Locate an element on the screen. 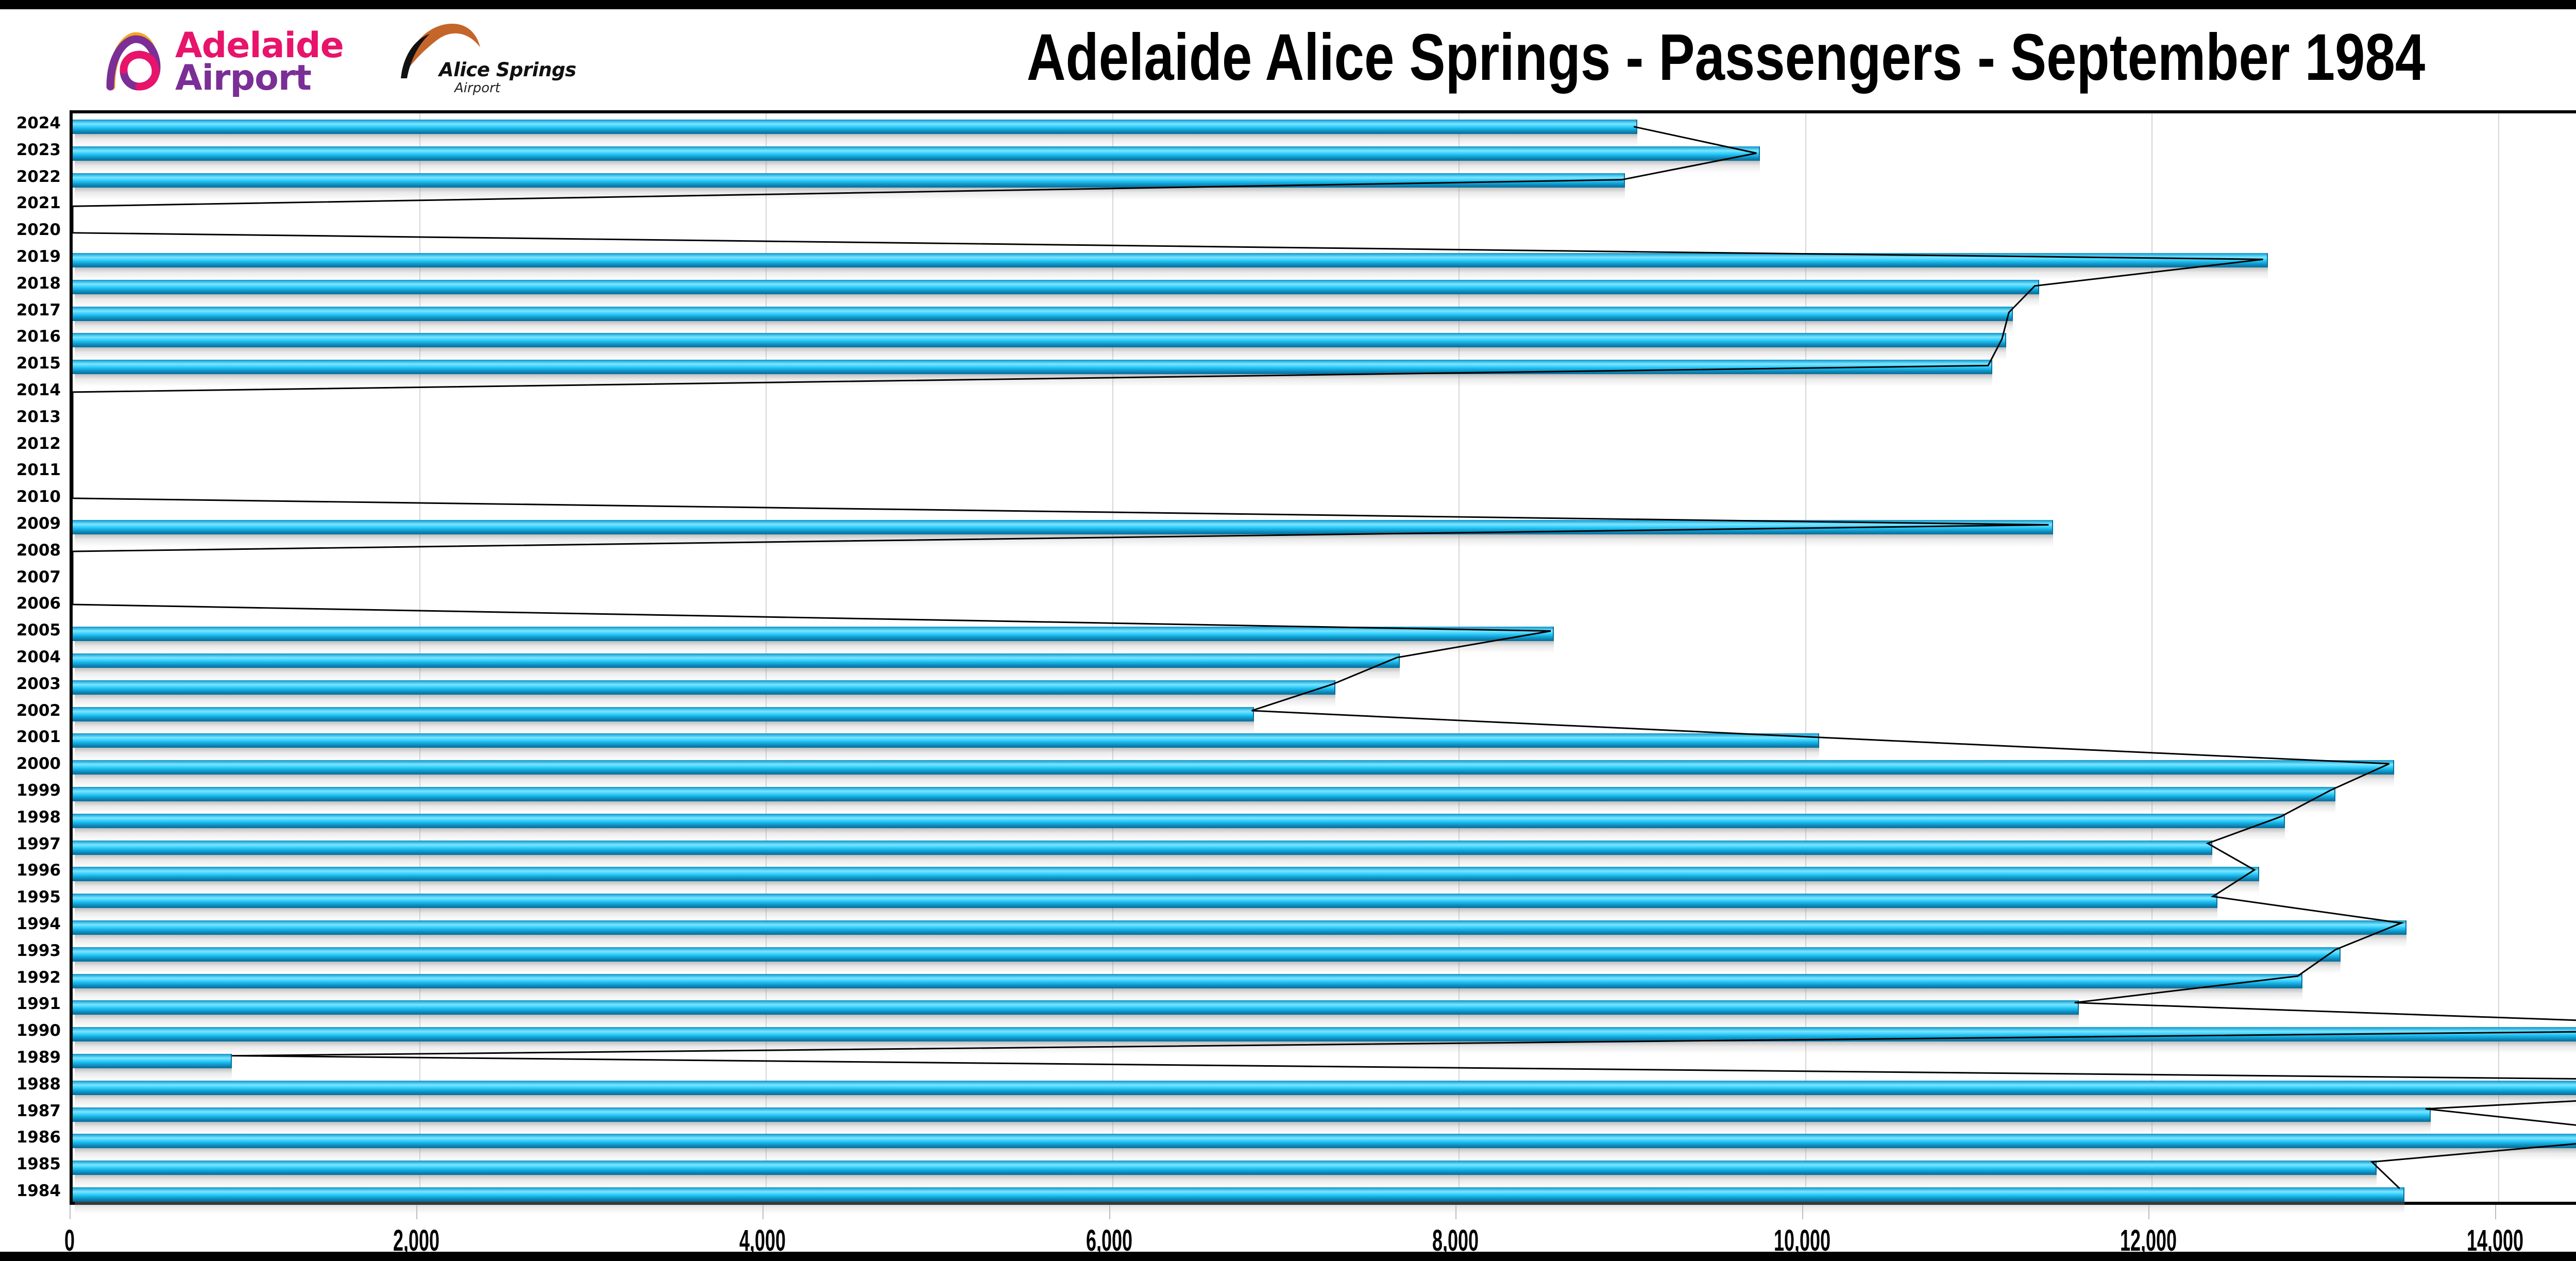 Image resolution: width=2576 pixels, height=1261 pixels. y-axis-tick-label: 1995 is located at coordinates (38, 898).